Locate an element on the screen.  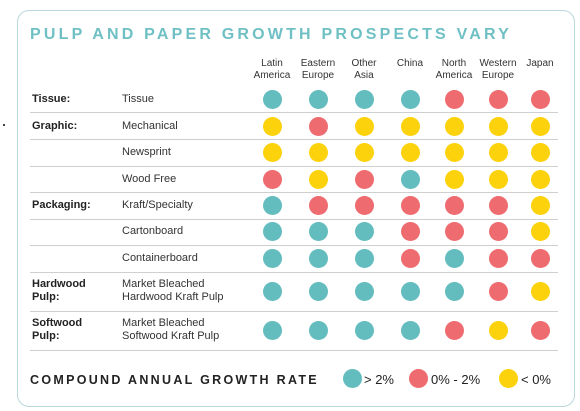
label-line: Wood Free is located at coordinates (149, 178).